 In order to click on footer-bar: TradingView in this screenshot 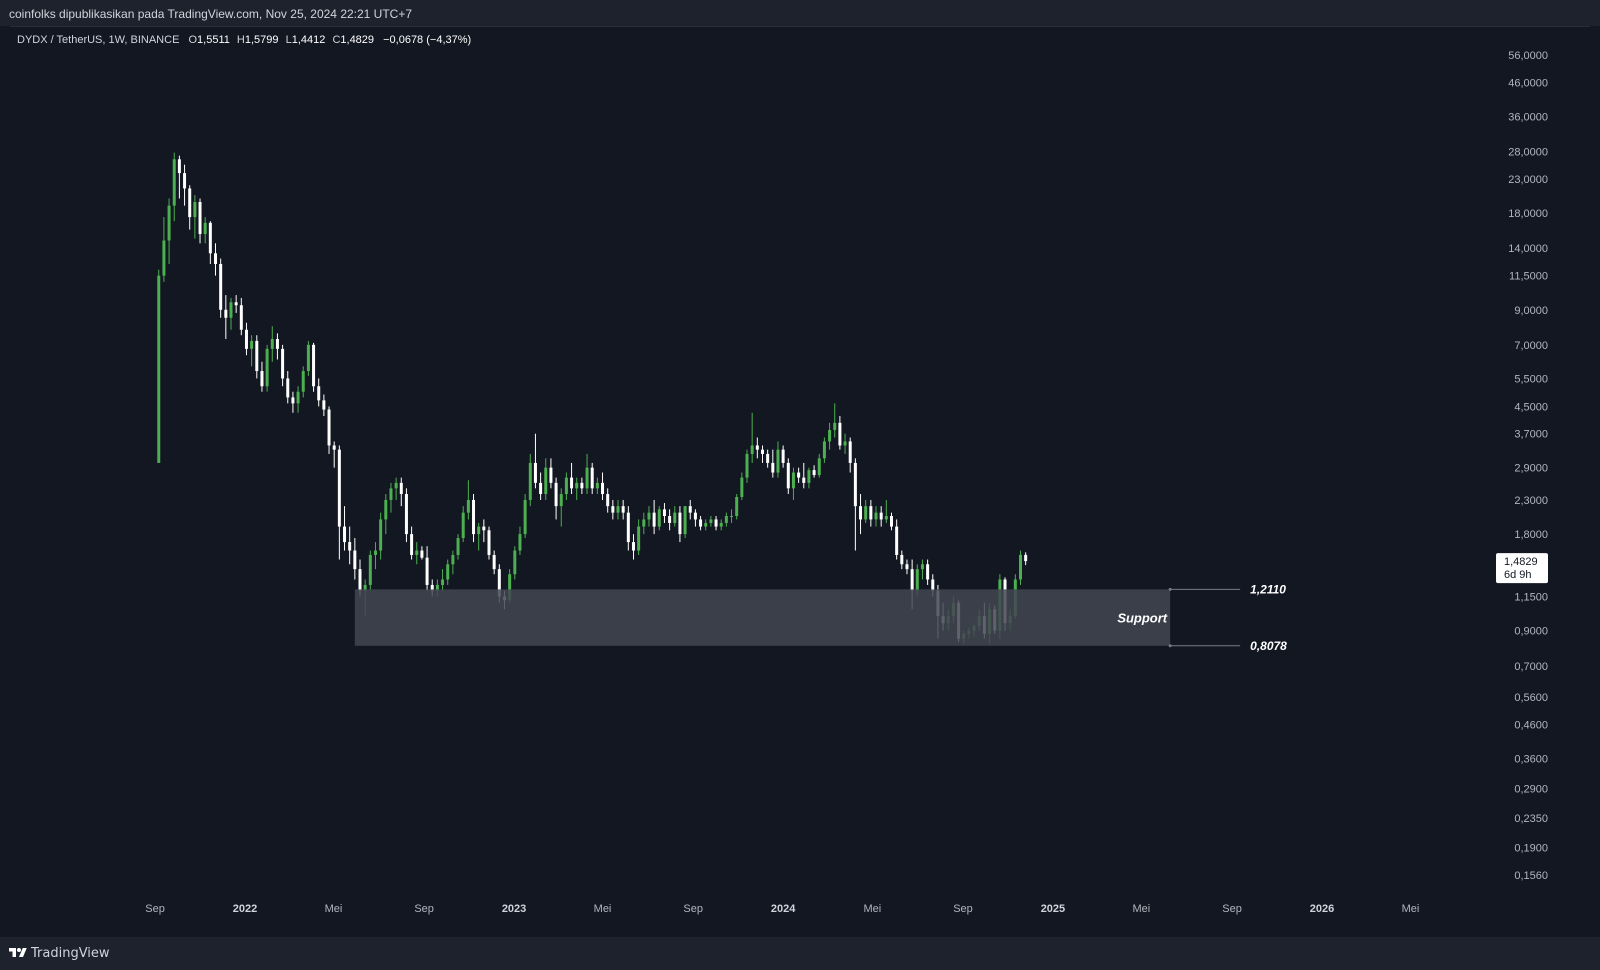, I will do `click(800, 953)`.